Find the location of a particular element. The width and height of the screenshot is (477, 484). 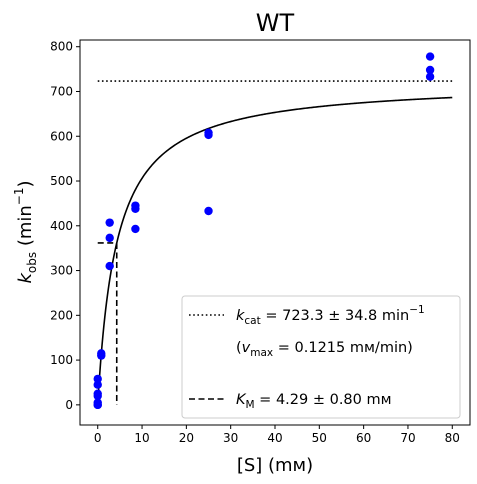

y-label-main: k is located at coordinates (25, 278).